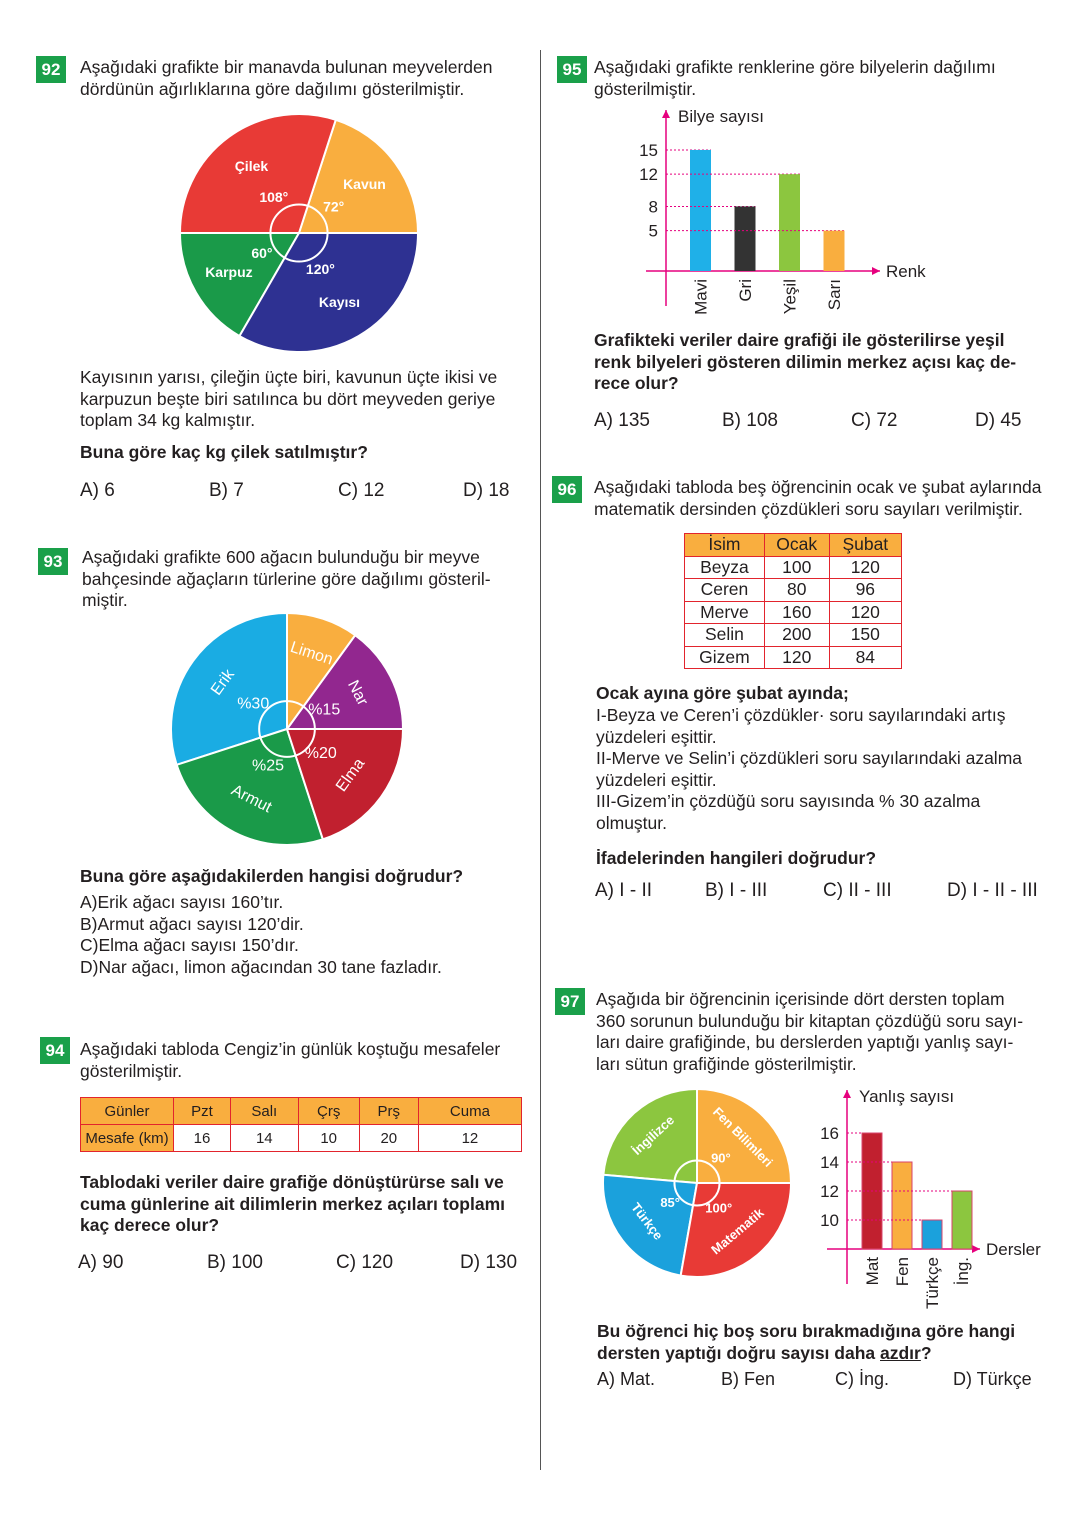  What do you see at coordinates (745, 290) in the screenshot?
I see `x-tick-label: Gri` at bounding box center [745, 290].